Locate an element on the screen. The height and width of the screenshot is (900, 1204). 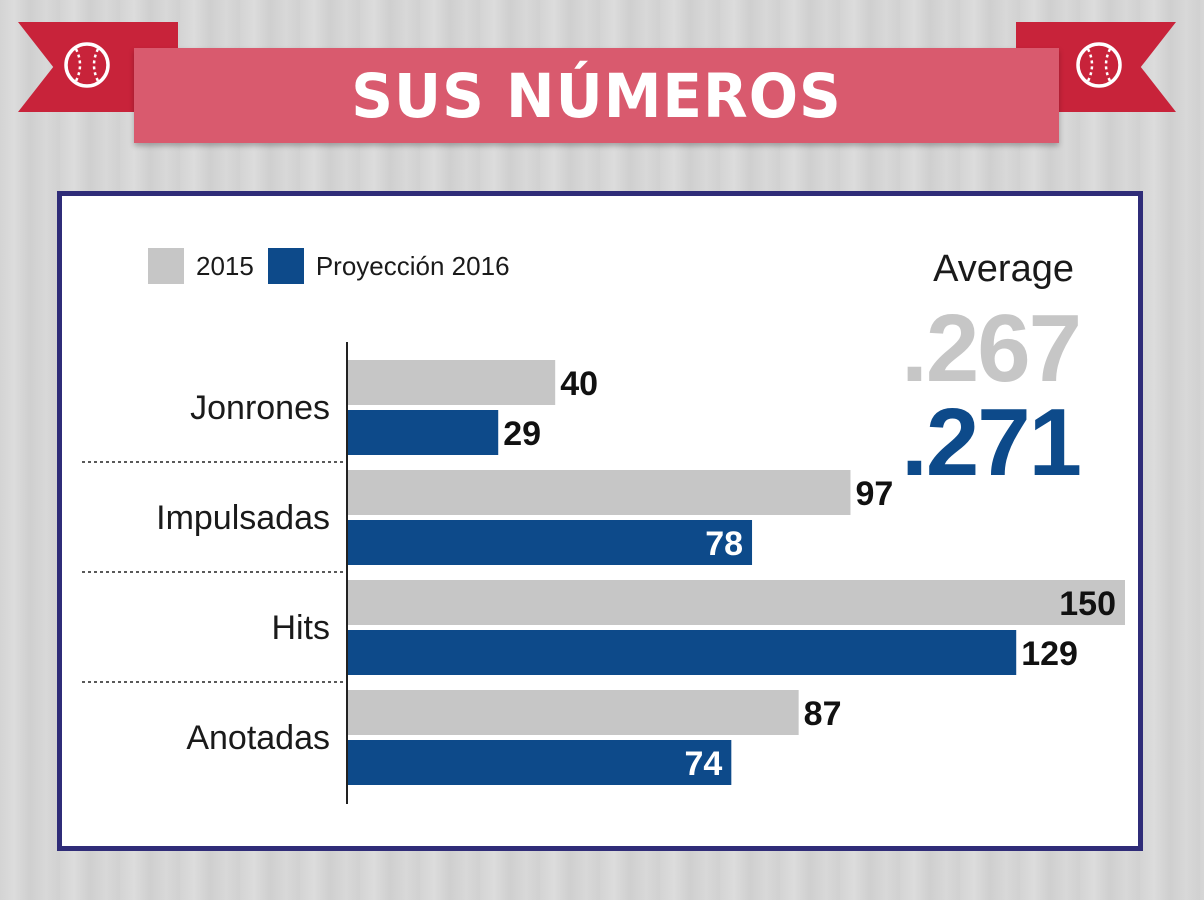
legend: 2015 Proyección 2016 is located at coordinates (336, 266).